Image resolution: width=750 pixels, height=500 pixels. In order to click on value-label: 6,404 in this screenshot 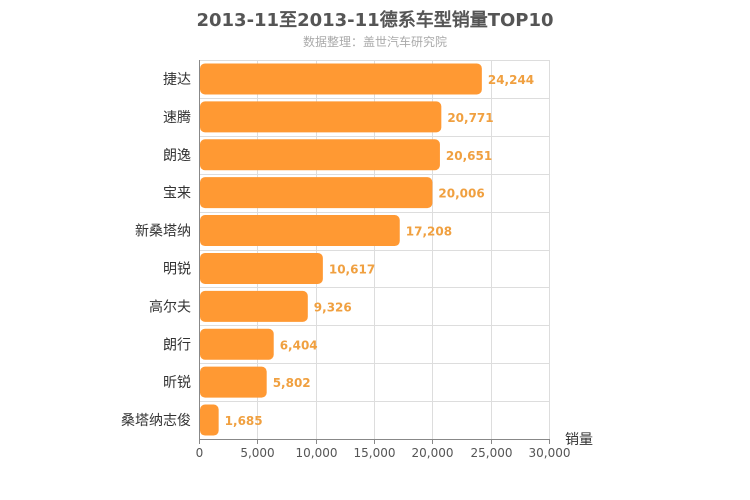, I will do `click(299, 345)`.